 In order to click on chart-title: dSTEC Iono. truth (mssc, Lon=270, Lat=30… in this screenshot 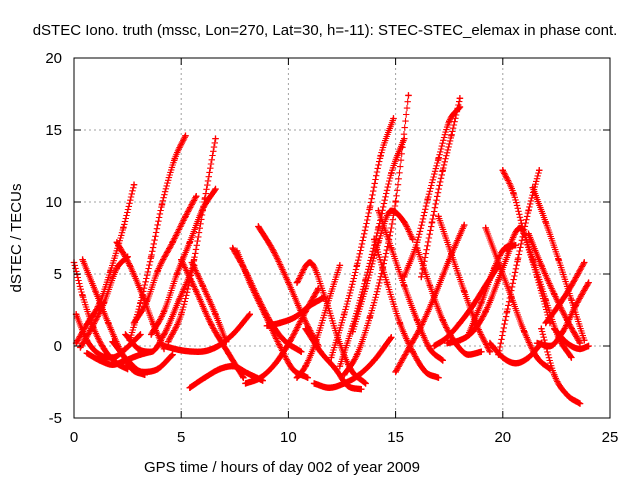, I will do `click(325, 30)`.